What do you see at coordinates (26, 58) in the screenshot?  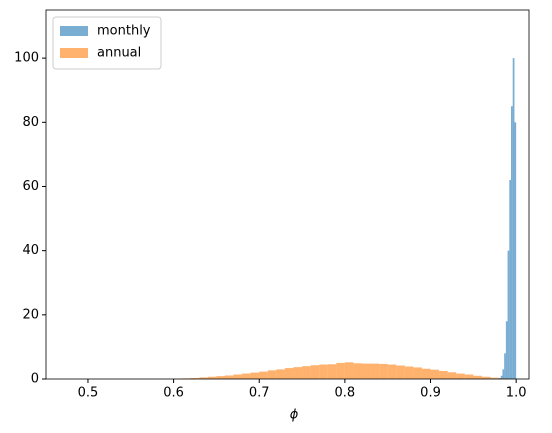 I see `y-tick-label: 100` at bounding box center [26, 58].